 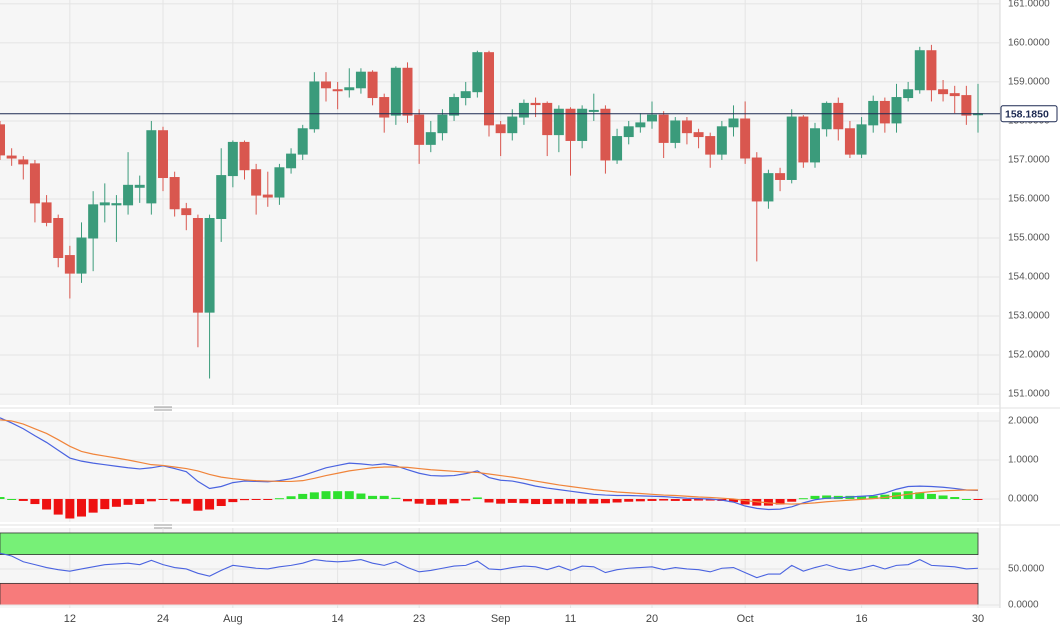 I want to click on x-tick-label: 14, so click(x=338, y=619).